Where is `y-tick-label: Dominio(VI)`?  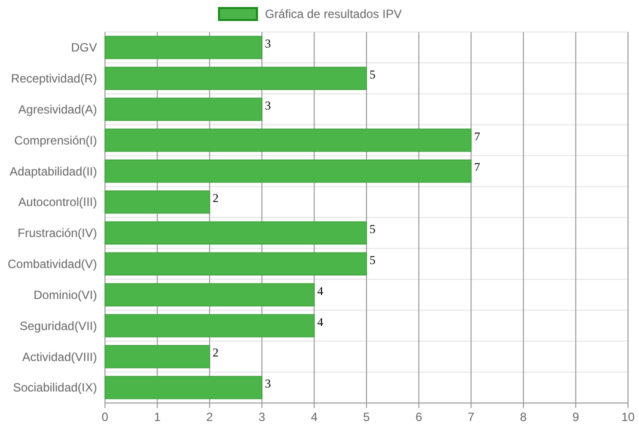
y-tick-label: Dominio(VI) is located at coordinates (65, 295).